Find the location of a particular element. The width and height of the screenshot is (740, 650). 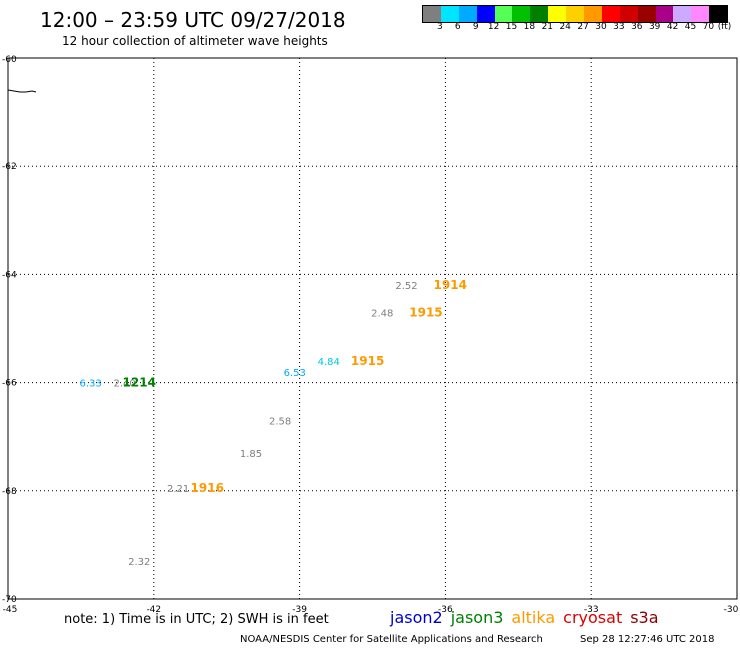

wave-height-label: 2.40 is located at coordinates (125, 384).